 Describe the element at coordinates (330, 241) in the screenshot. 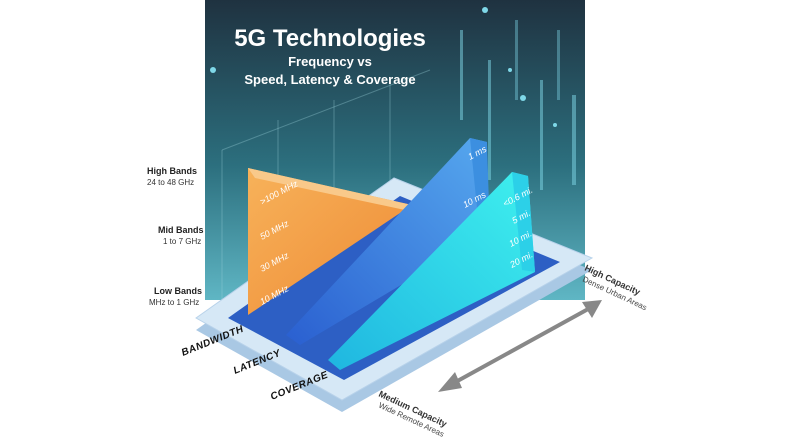

I see `bandwidth-wedge` at that location.